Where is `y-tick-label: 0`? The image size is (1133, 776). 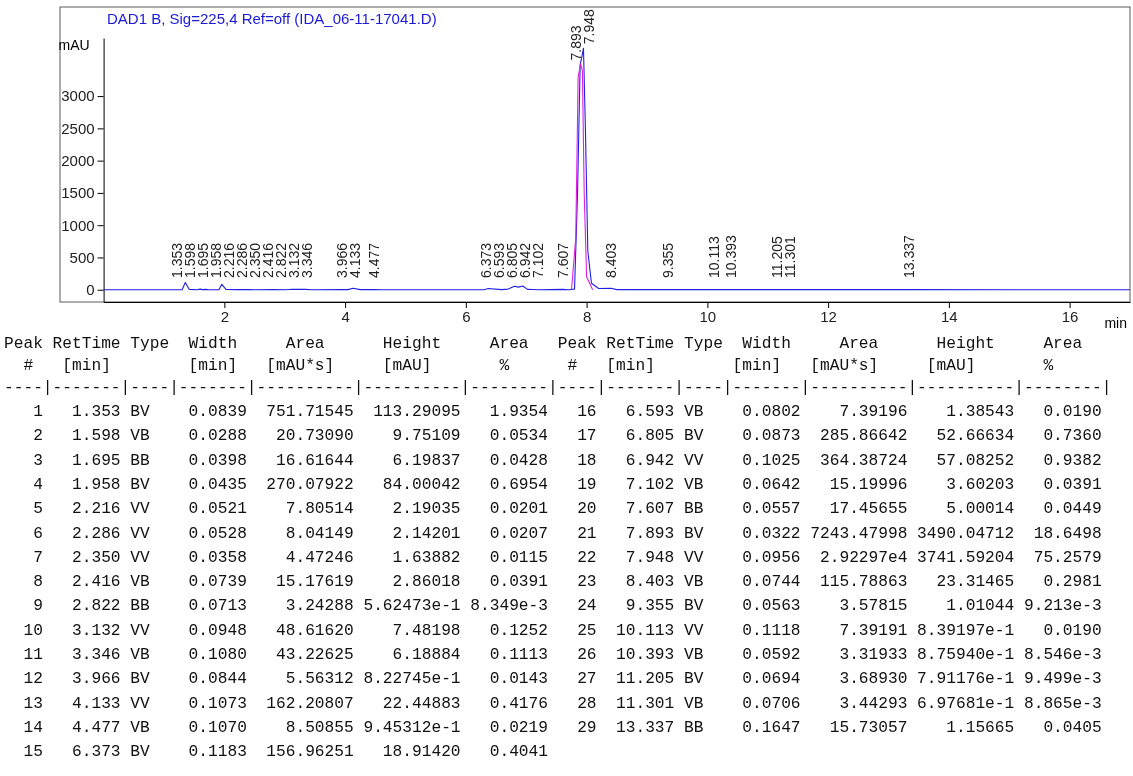
y-tick-label: 0 is located at coordinates (90, 290).